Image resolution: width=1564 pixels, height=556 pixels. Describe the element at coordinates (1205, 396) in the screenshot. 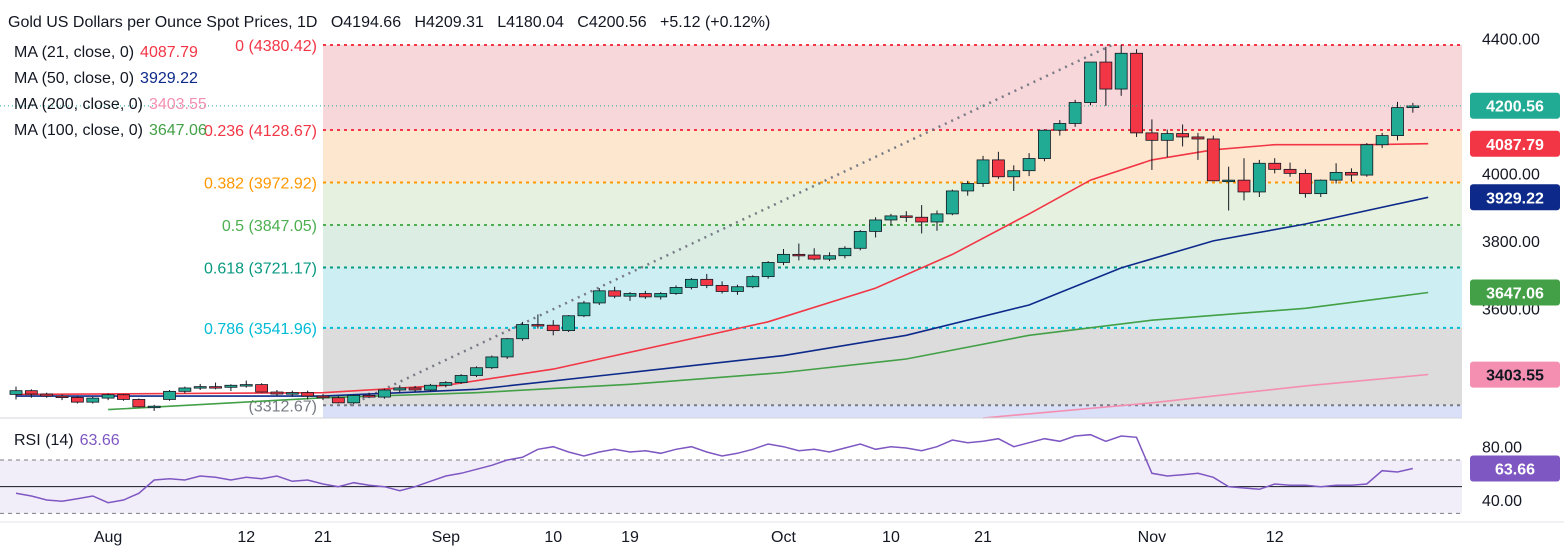

I see `ma-line` at that location.